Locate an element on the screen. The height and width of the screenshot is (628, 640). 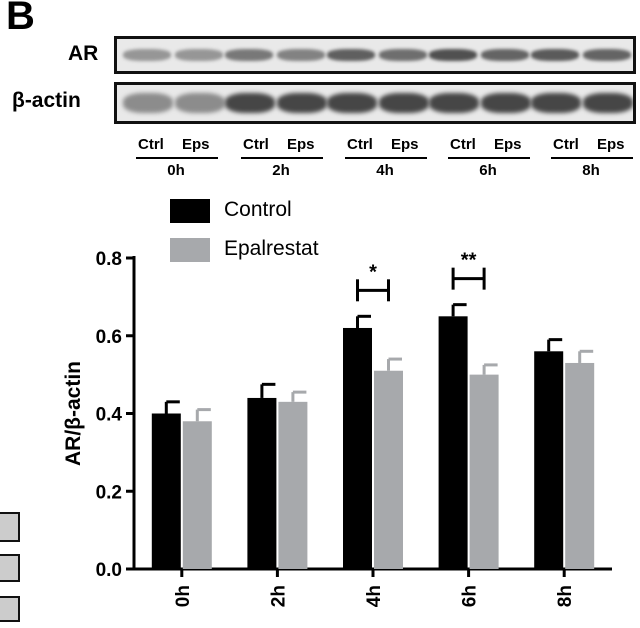
x-tick-label: 4h is located at coordinates (374, 596).